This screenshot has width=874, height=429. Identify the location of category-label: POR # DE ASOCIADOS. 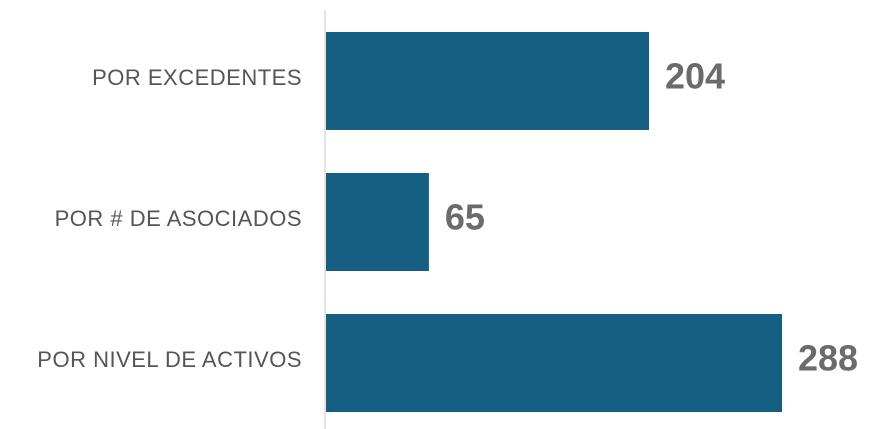
(178, 218).